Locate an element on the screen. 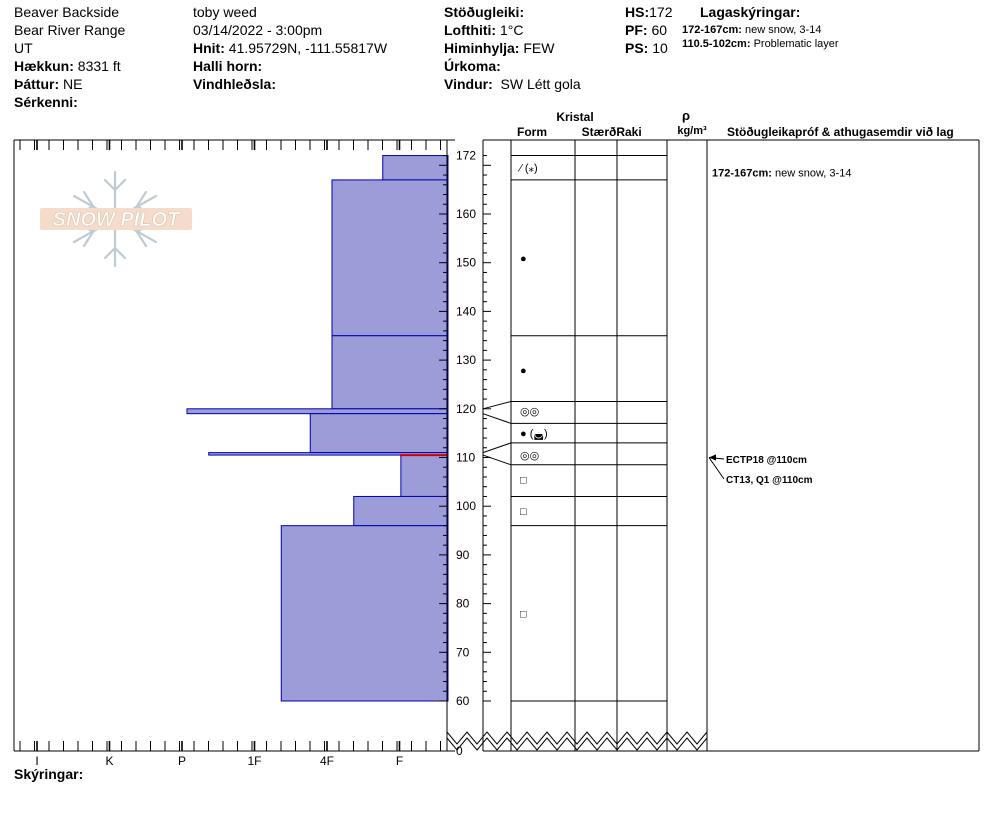 The width and height of the screenshot is (994, 840). notes-label: Skýringar: is located at coordinates (49, 774).